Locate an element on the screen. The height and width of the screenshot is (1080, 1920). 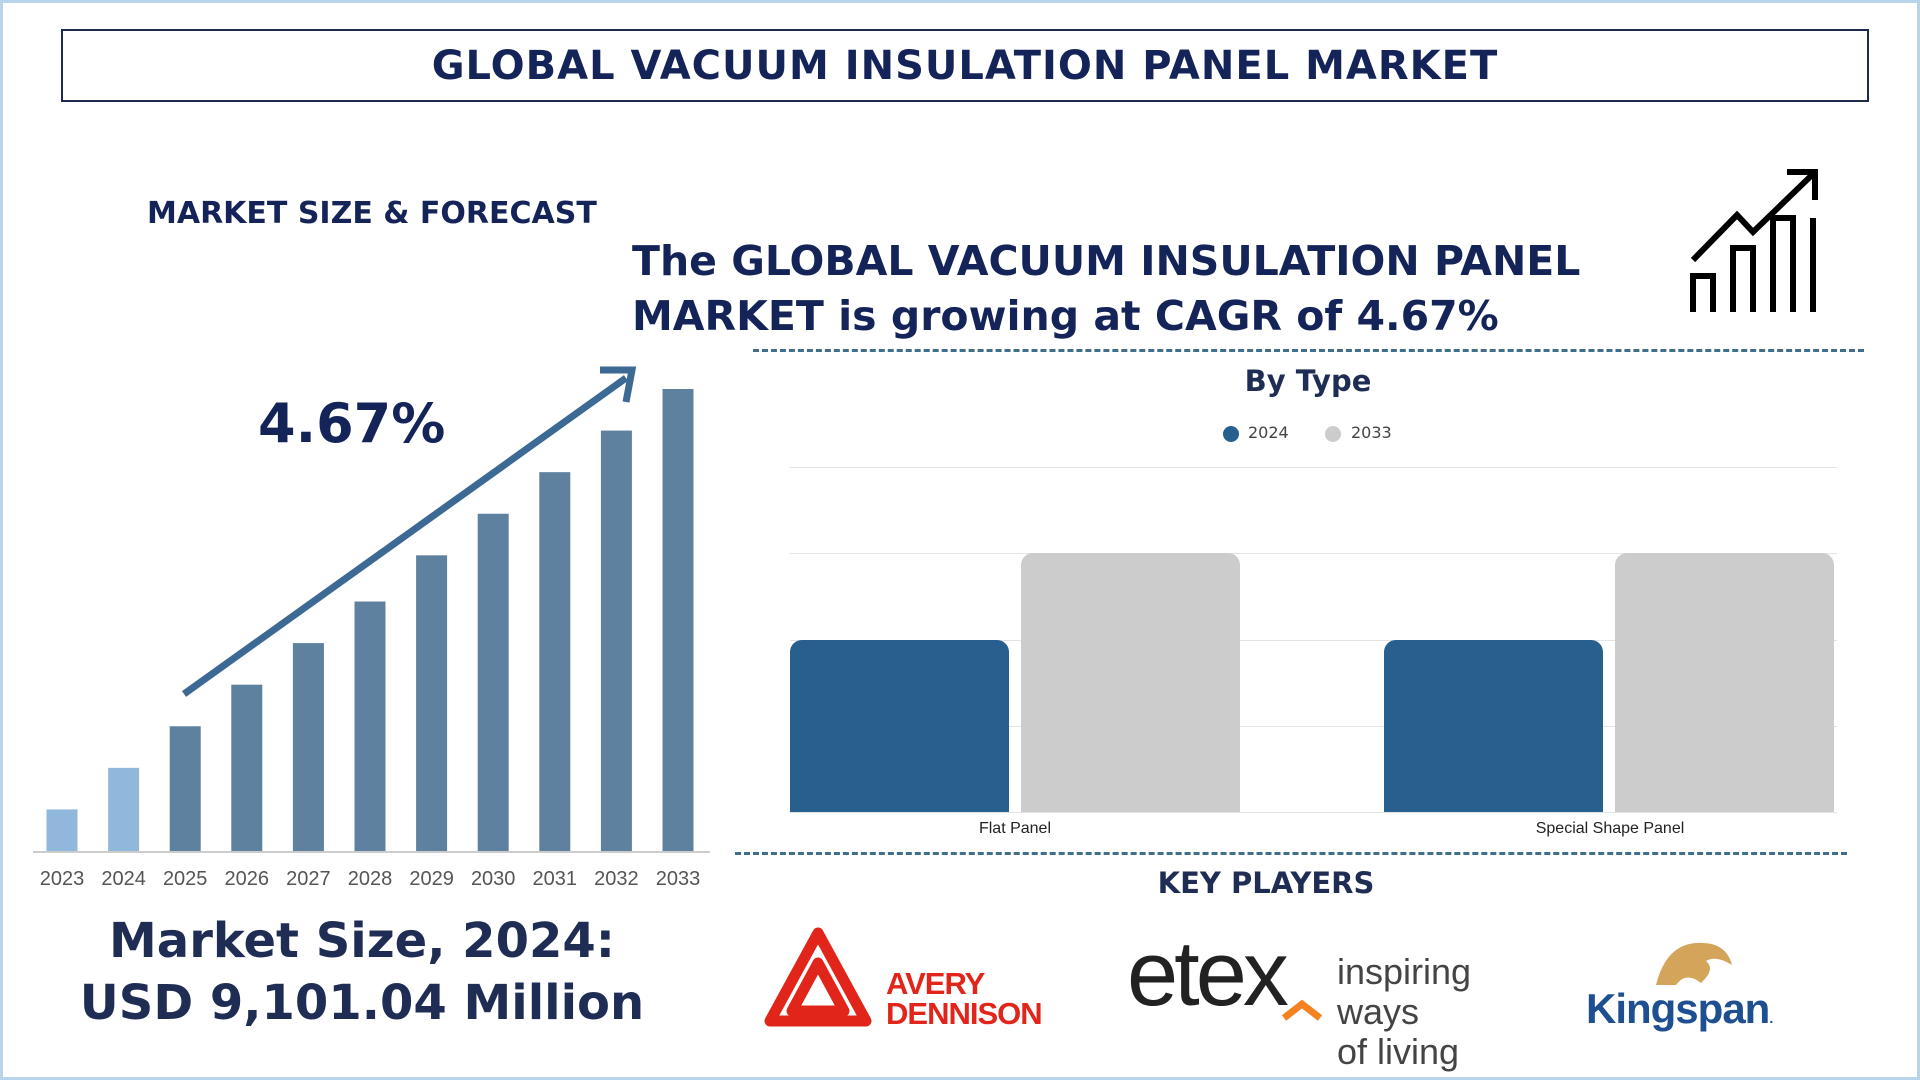
headline-line-2: MARKET is growing at CAGR of 4.67% is located at coordinates (1065, 316).